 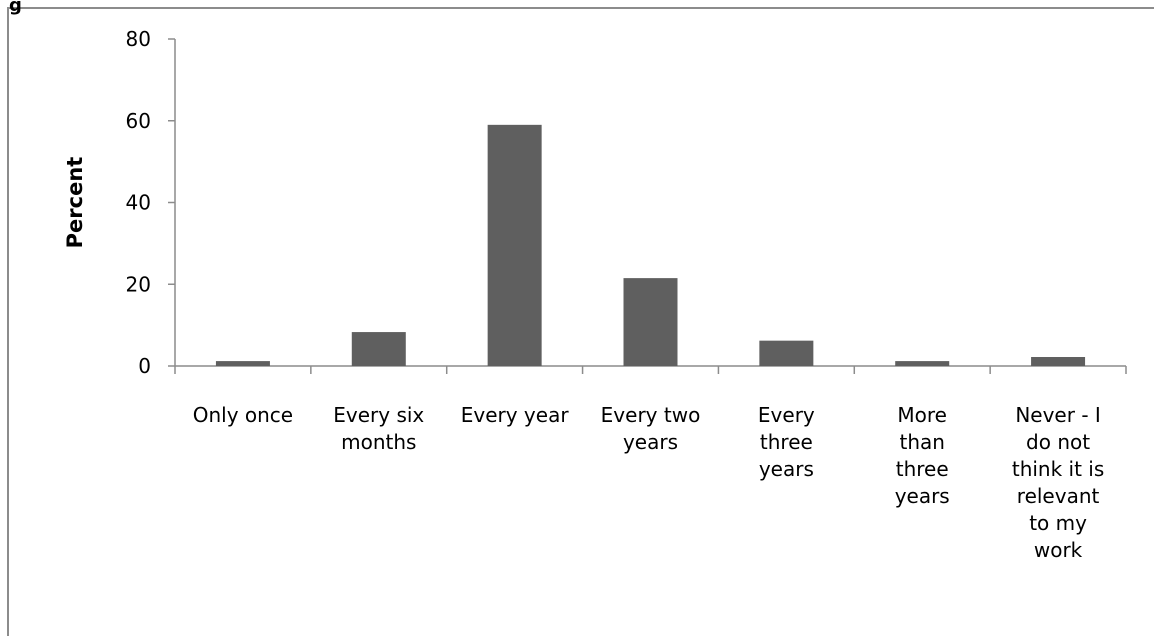 What do you see at coordinates (138, 39) in the screenshot?
I see `y-tick-label: 80` at bounding box center [138, 39].